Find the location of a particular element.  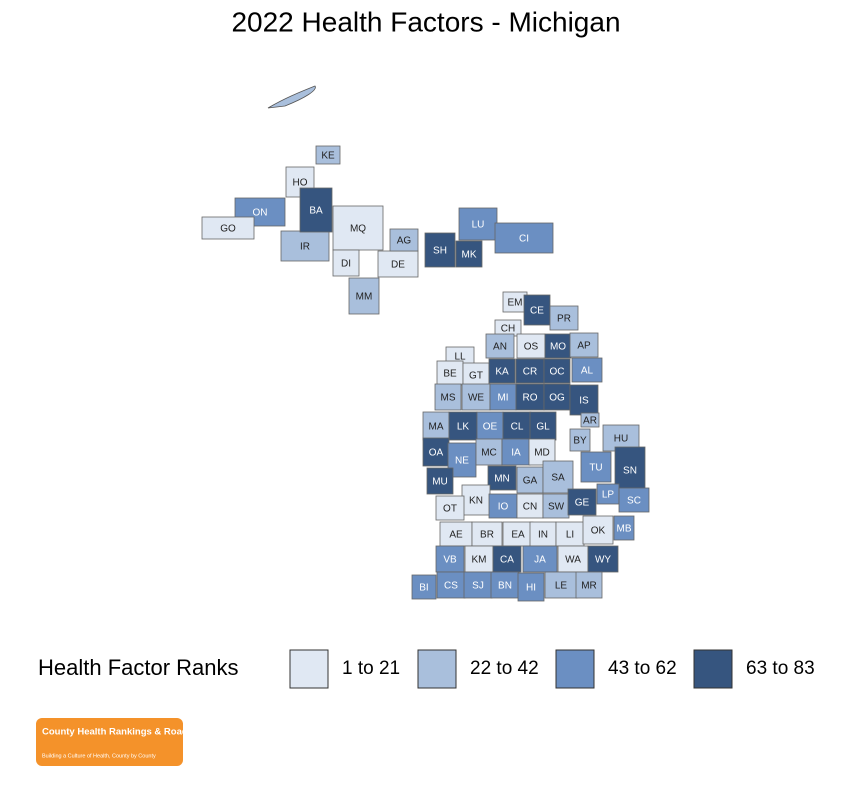

county-label: SC is located at coordinates (634, 501).